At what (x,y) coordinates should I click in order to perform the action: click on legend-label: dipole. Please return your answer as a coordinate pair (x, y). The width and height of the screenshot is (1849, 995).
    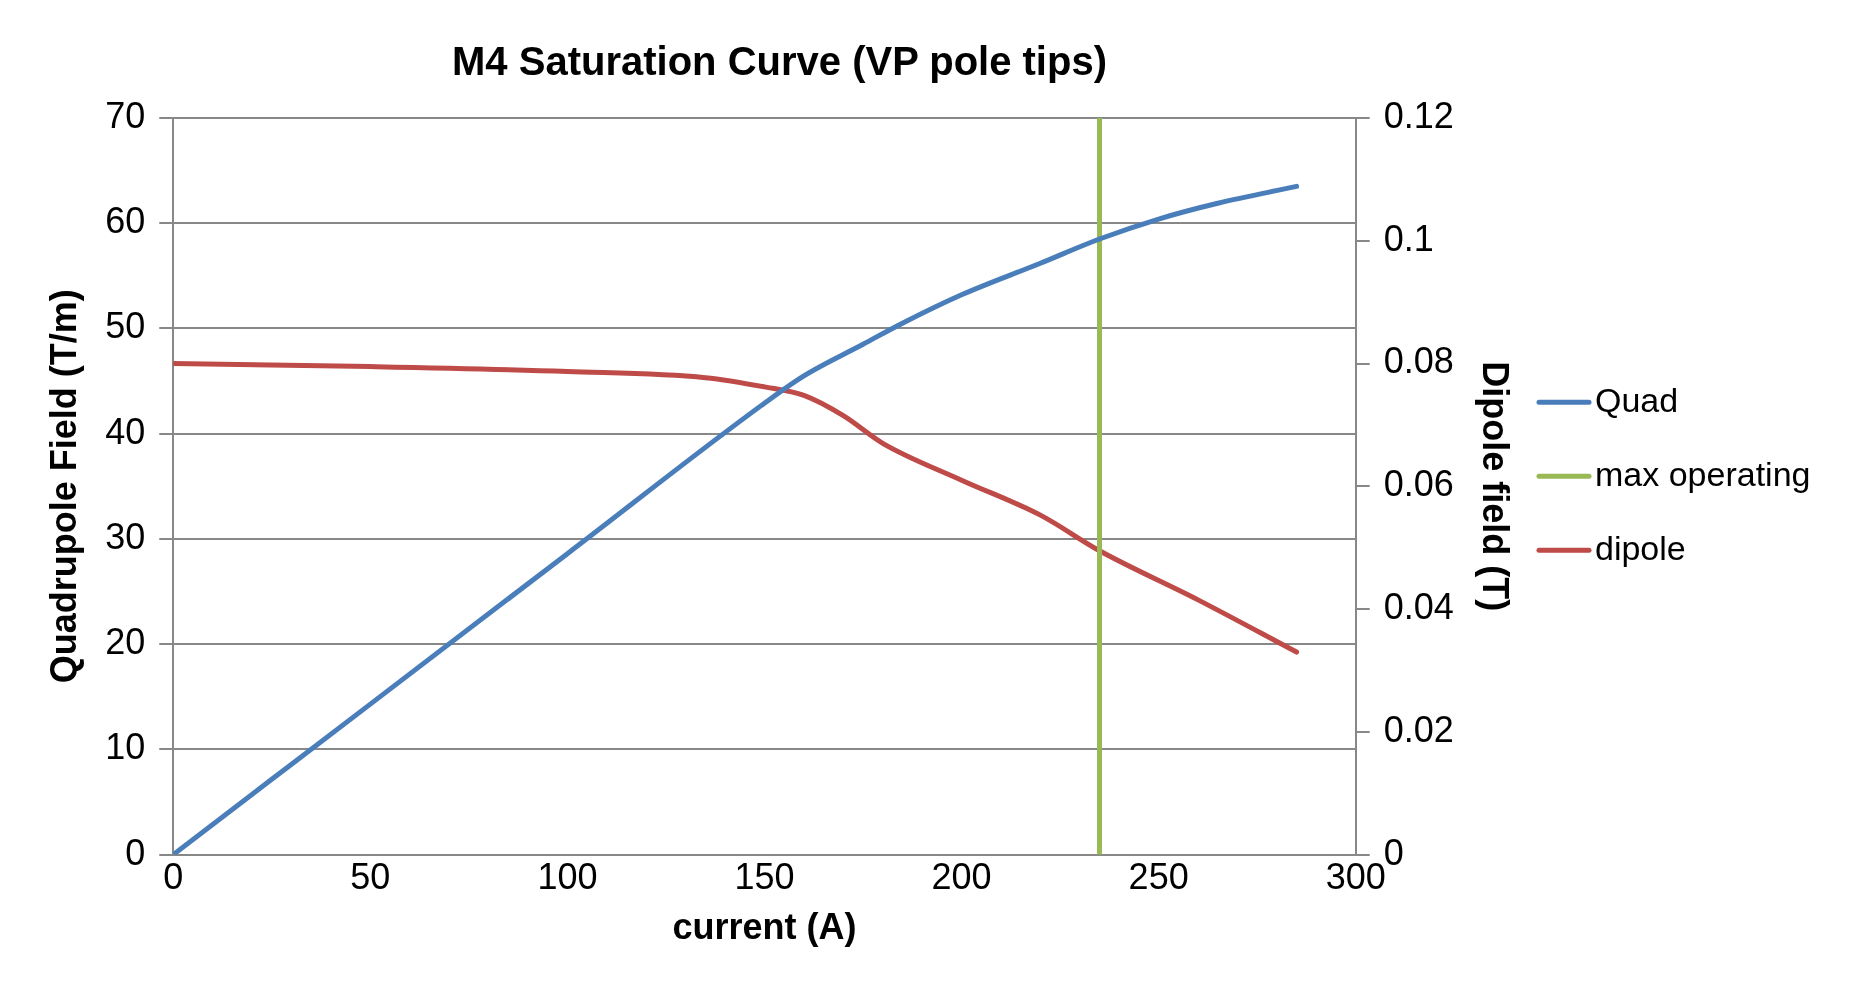
    Looking at the image, I should click on (1640, 547).